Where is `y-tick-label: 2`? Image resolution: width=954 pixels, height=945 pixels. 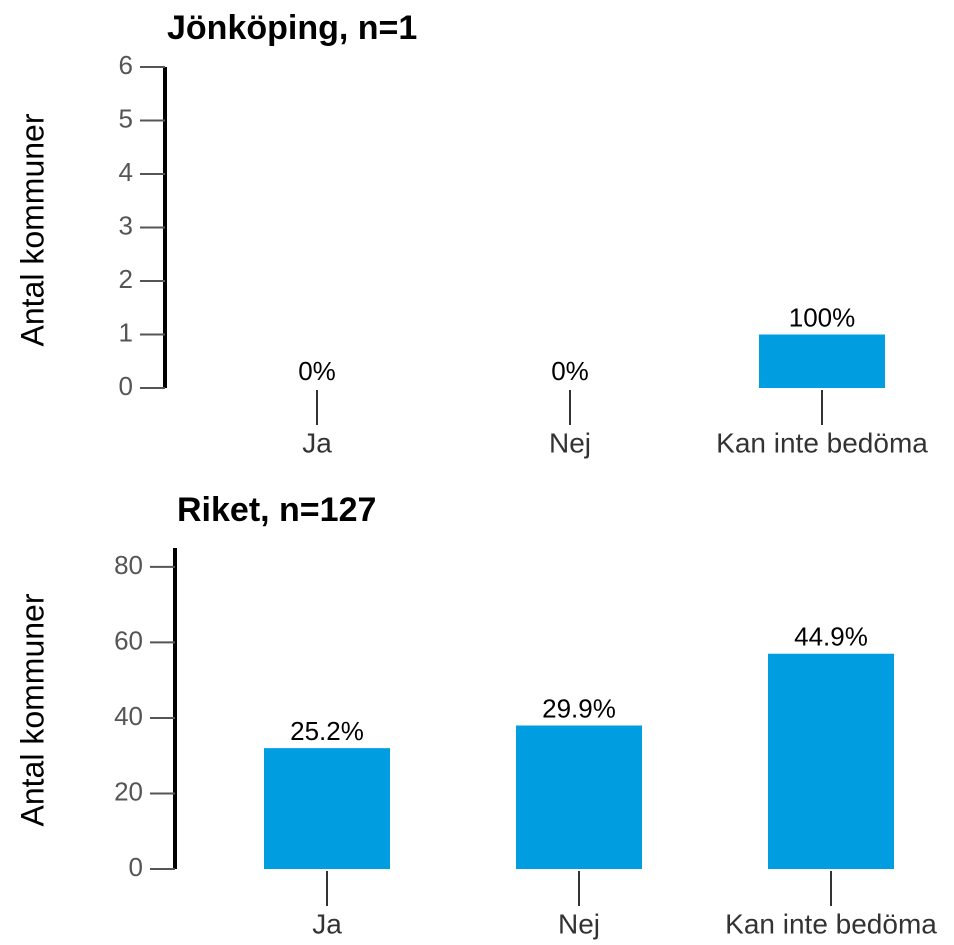 y-tick-label: 2 is located at coordinates (126, 279).